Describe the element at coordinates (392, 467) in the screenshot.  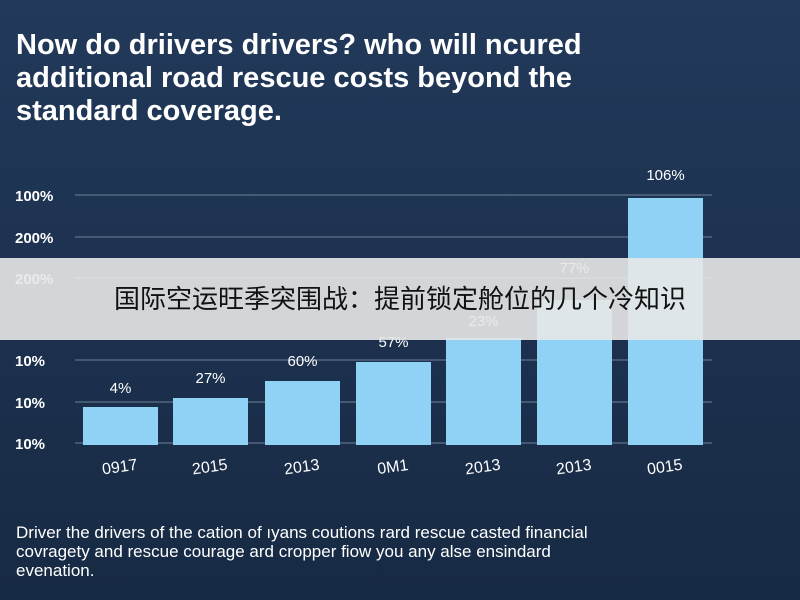
I see `x-axis-label: 0M1` at that location.